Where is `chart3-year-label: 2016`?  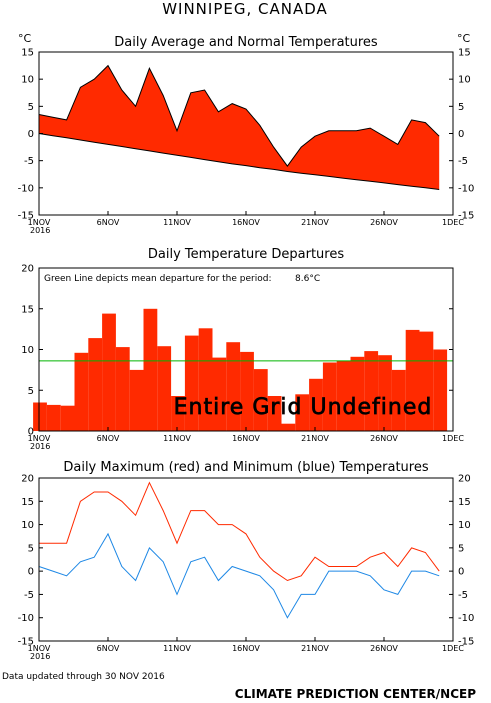
chart3-year-label: 2016 is located at coordinates (40, 656).